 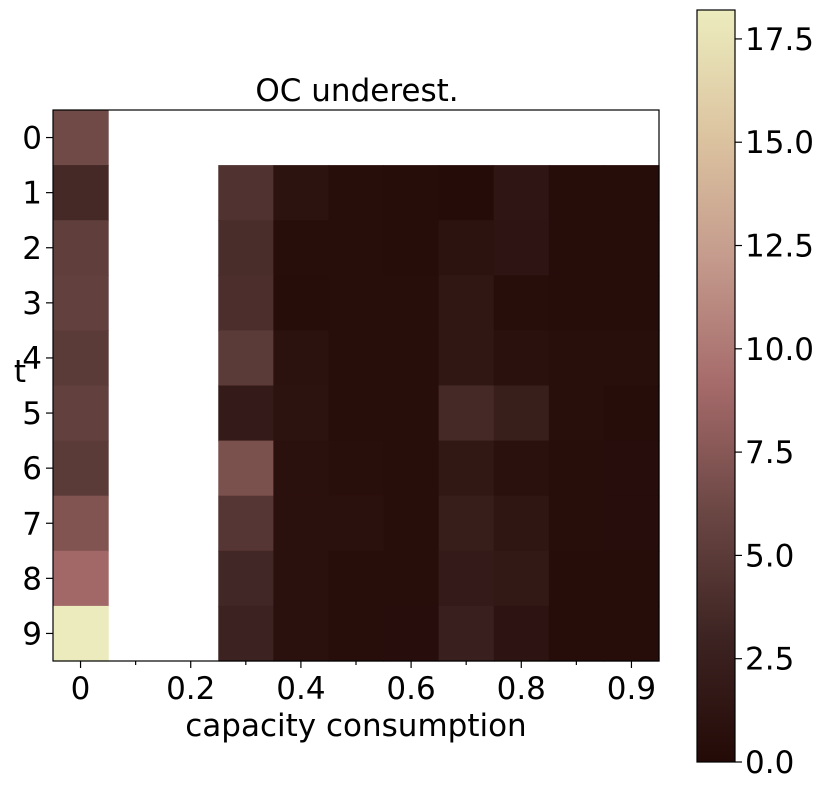 I want to click on colorbar, so click(x=716, y=386).